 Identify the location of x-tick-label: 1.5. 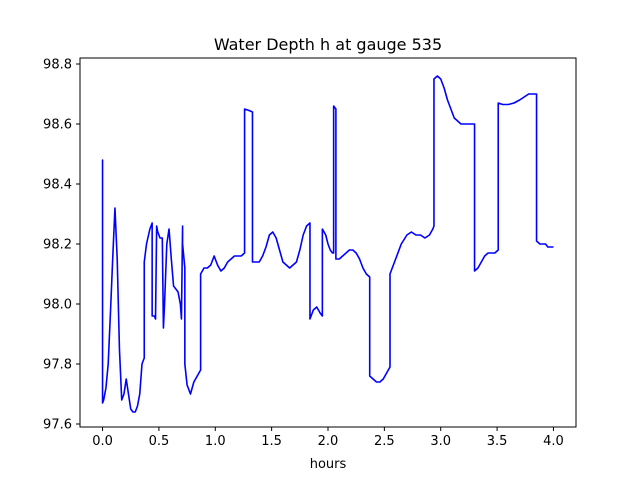
(271, 441).